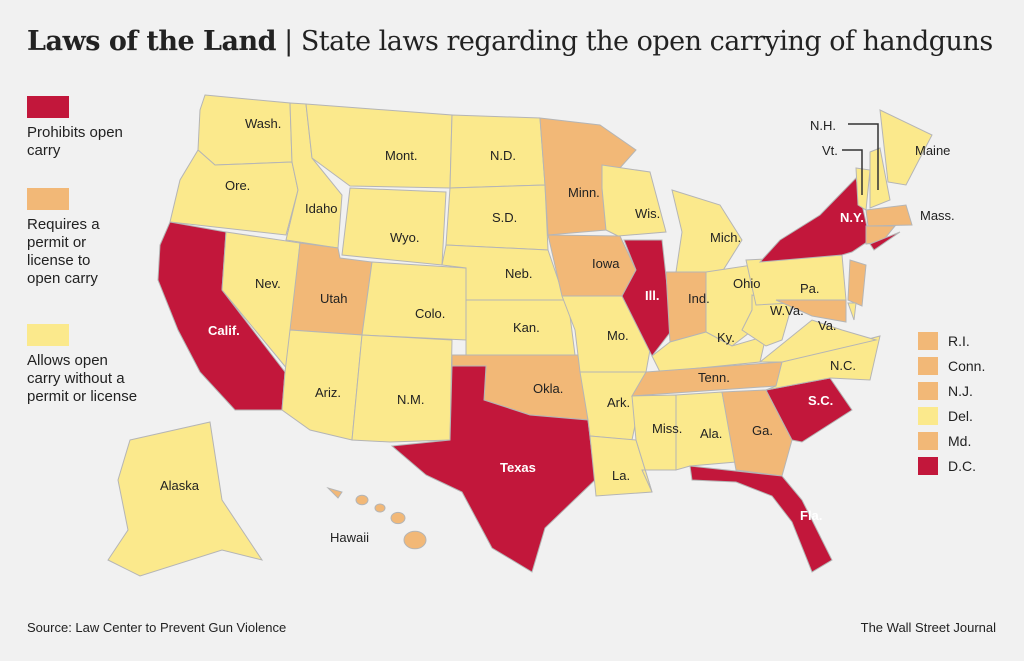 Image resolution: width=1024 pixels, height=661 pixels. I want to click on state-nm, so click(402, 388).